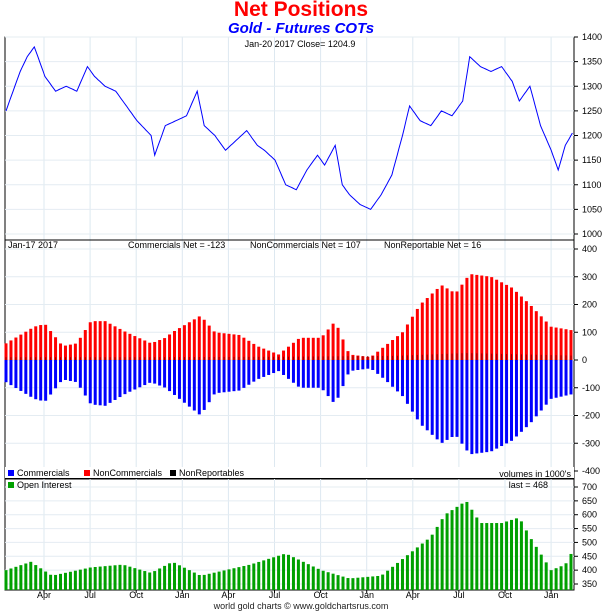 This screenshot has width=602, height=612. Describe the element at coordinates (592, 111) in the screenshot. I see `y-tick-label: 1250` at that location.